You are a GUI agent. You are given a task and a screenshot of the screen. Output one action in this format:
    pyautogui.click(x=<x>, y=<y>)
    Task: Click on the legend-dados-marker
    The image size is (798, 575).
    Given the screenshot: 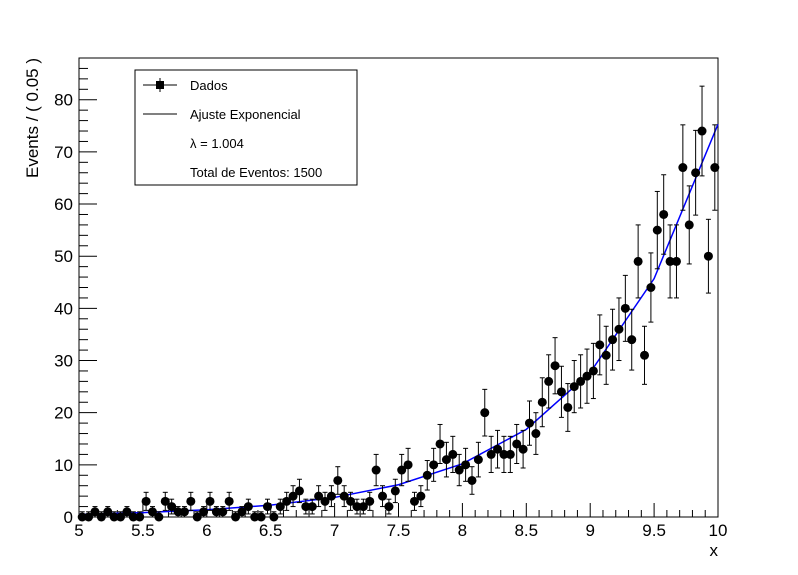 What is the action you would take?
    pyautogui.click(x=160, y=85)
    